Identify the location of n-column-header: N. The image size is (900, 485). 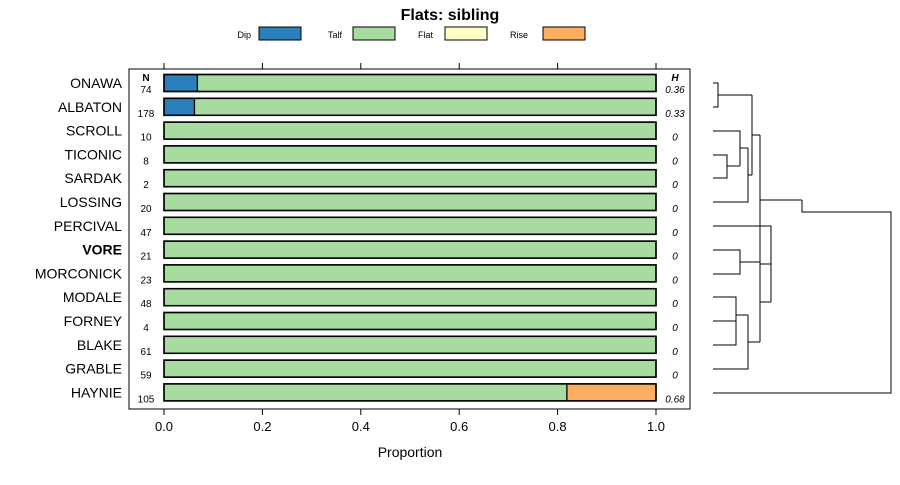
(145, 78).